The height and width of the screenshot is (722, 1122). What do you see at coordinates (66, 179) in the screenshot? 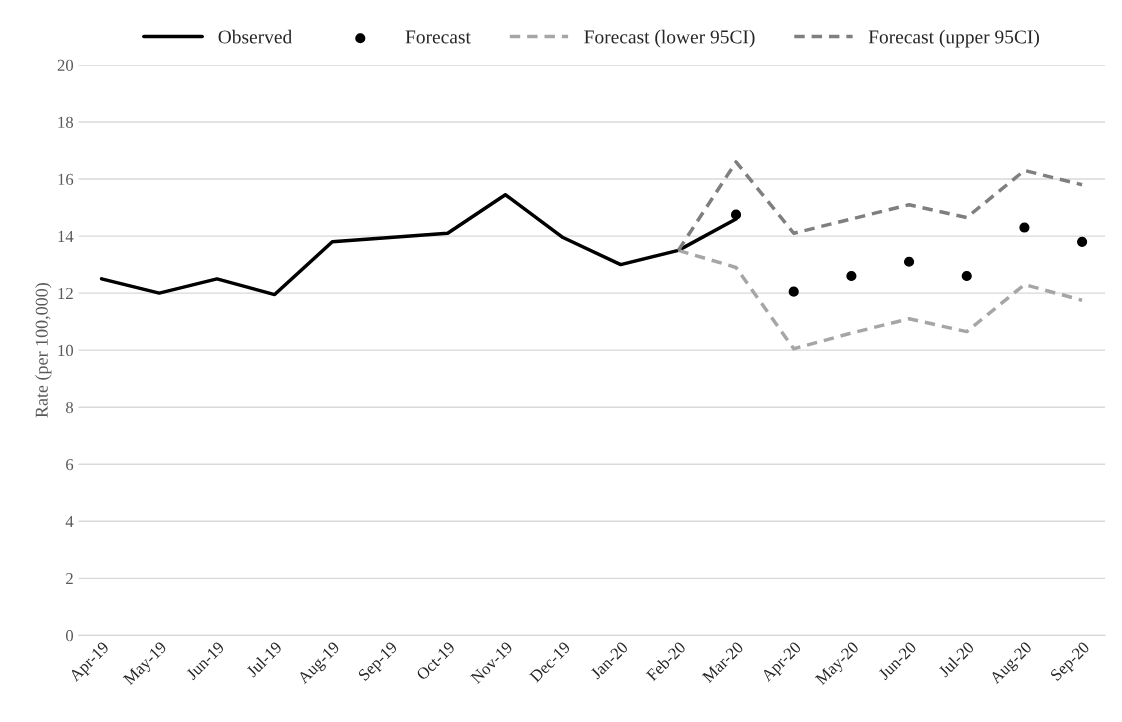
I see `y-tick-label: 16` at bounding box center [66, 179].